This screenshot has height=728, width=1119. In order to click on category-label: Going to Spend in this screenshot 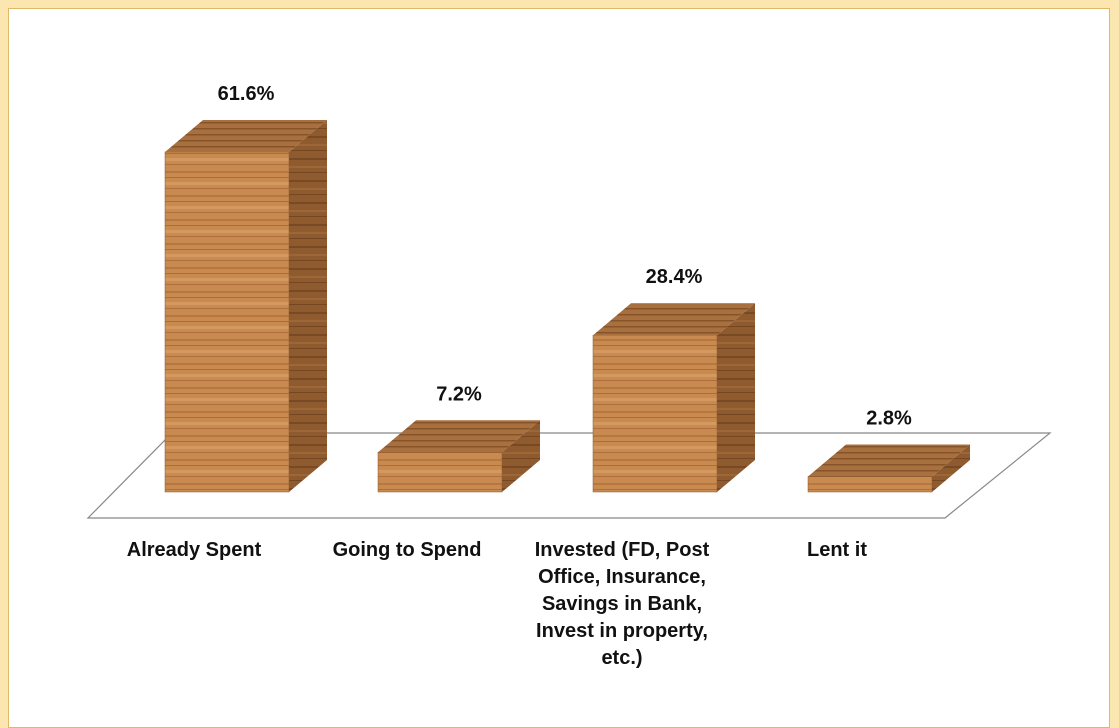, I will do `click(407, 550)`.